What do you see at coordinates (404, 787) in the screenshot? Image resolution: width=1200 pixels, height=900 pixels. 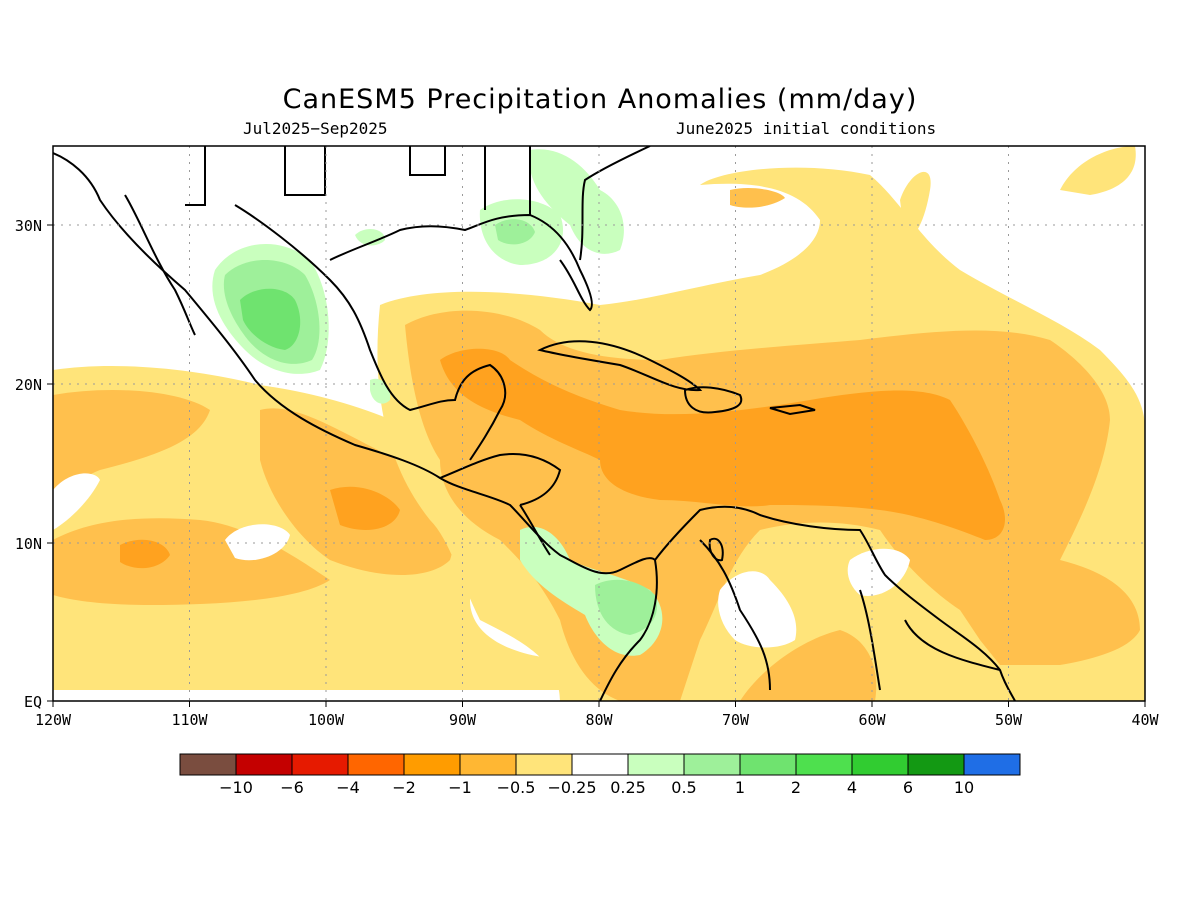 I see `colorbar-label-3: −2` at bounding box center [404, 787].